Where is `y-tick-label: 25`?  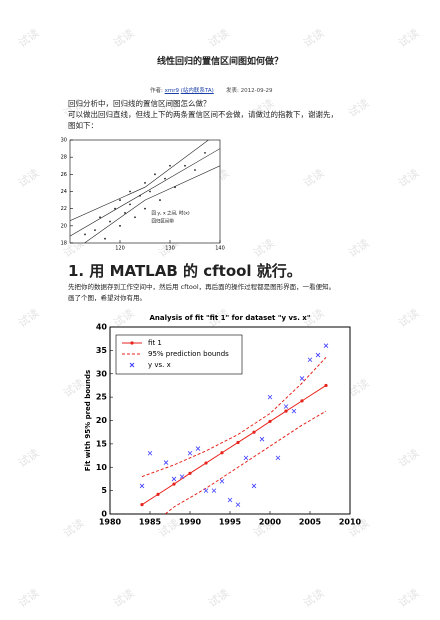
y-tick-label: 25 is located at coordinates (102, 397).